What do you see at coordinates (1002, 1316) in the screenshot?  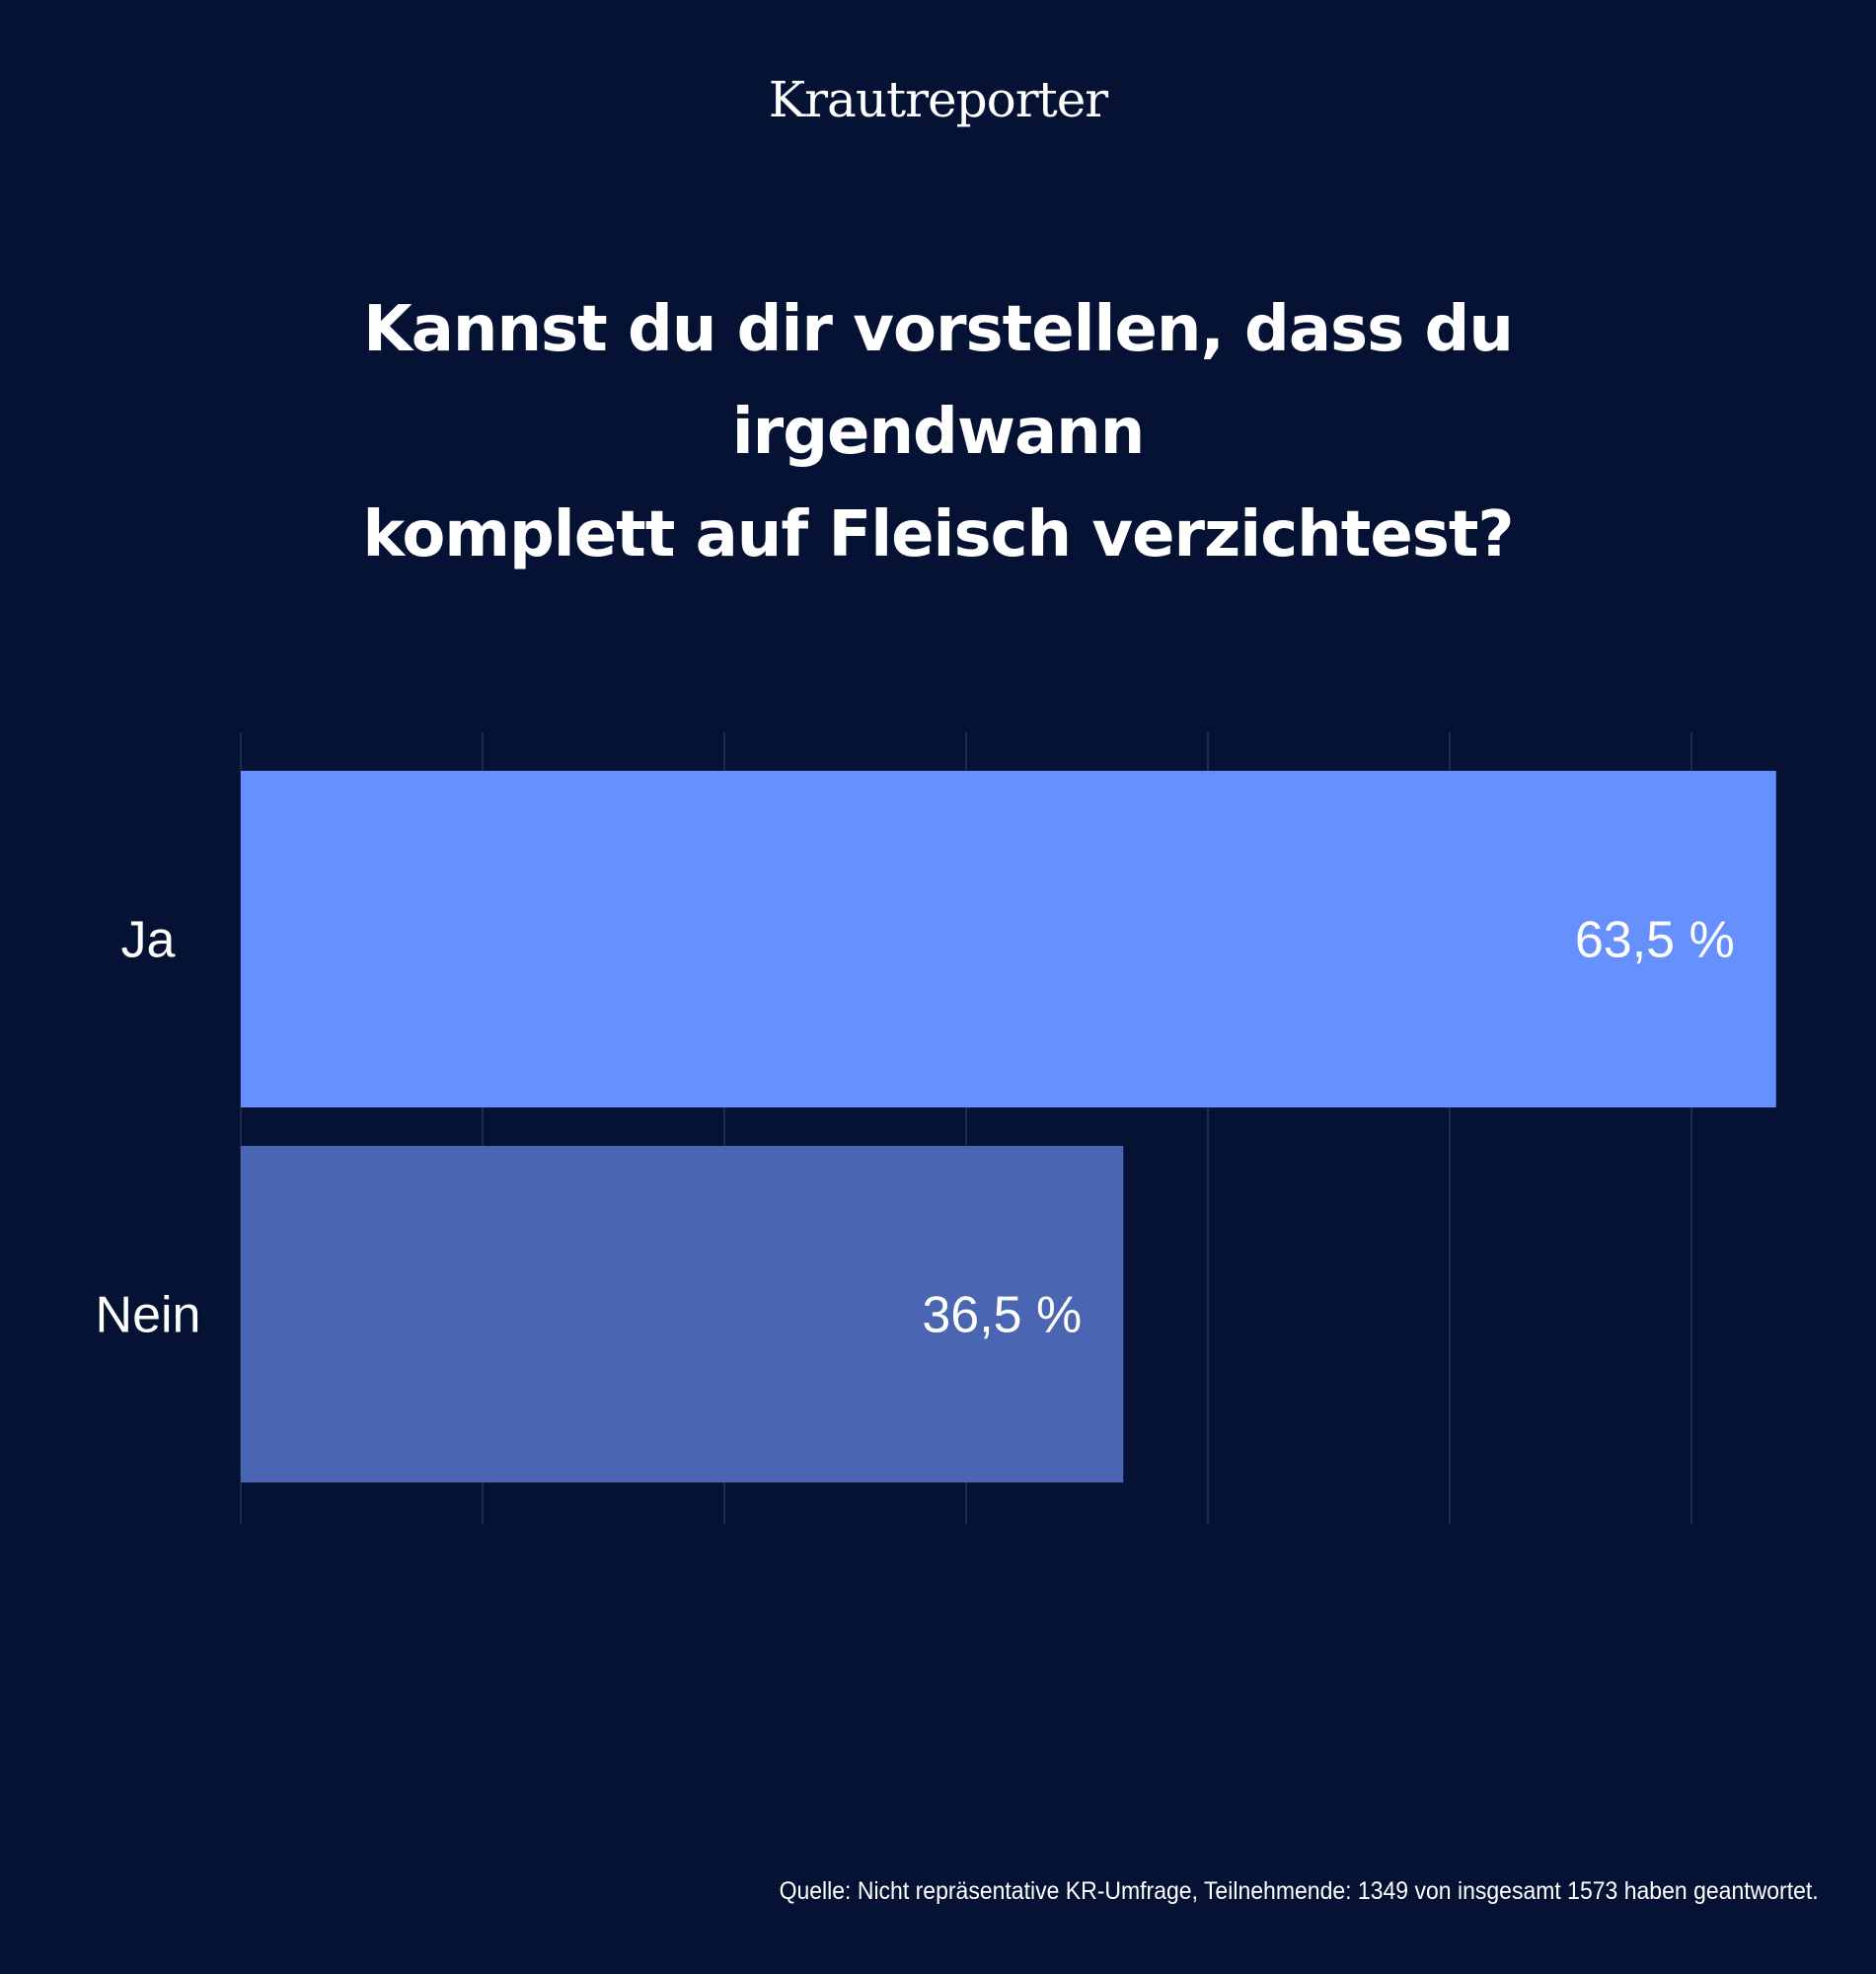 I see `value-label-nein: 36,5 %` at bounding box center [1002, 1316].